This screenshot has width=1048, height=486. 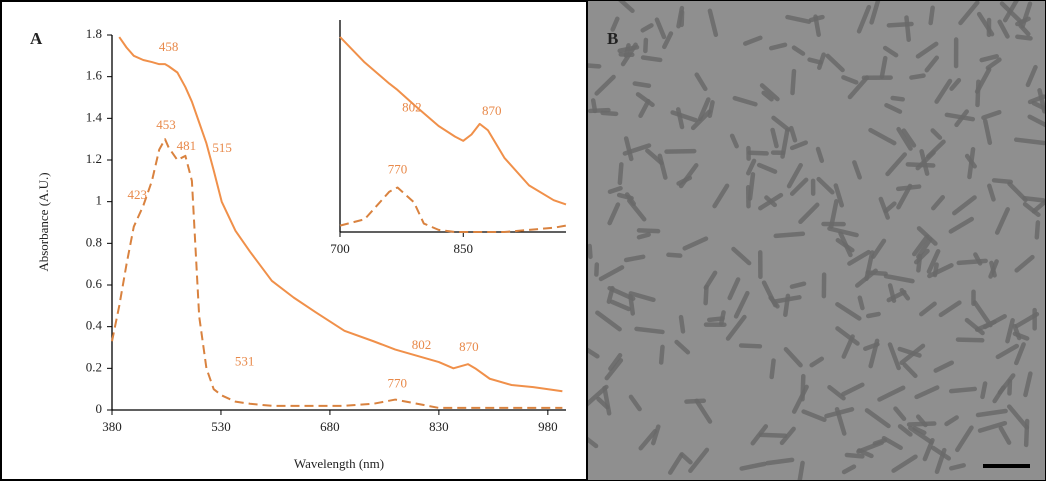 What do you see at coordinates (94, 158) in the screenshot?
I see `y-tick-label: 1.2` at bounding box center [94, 158].